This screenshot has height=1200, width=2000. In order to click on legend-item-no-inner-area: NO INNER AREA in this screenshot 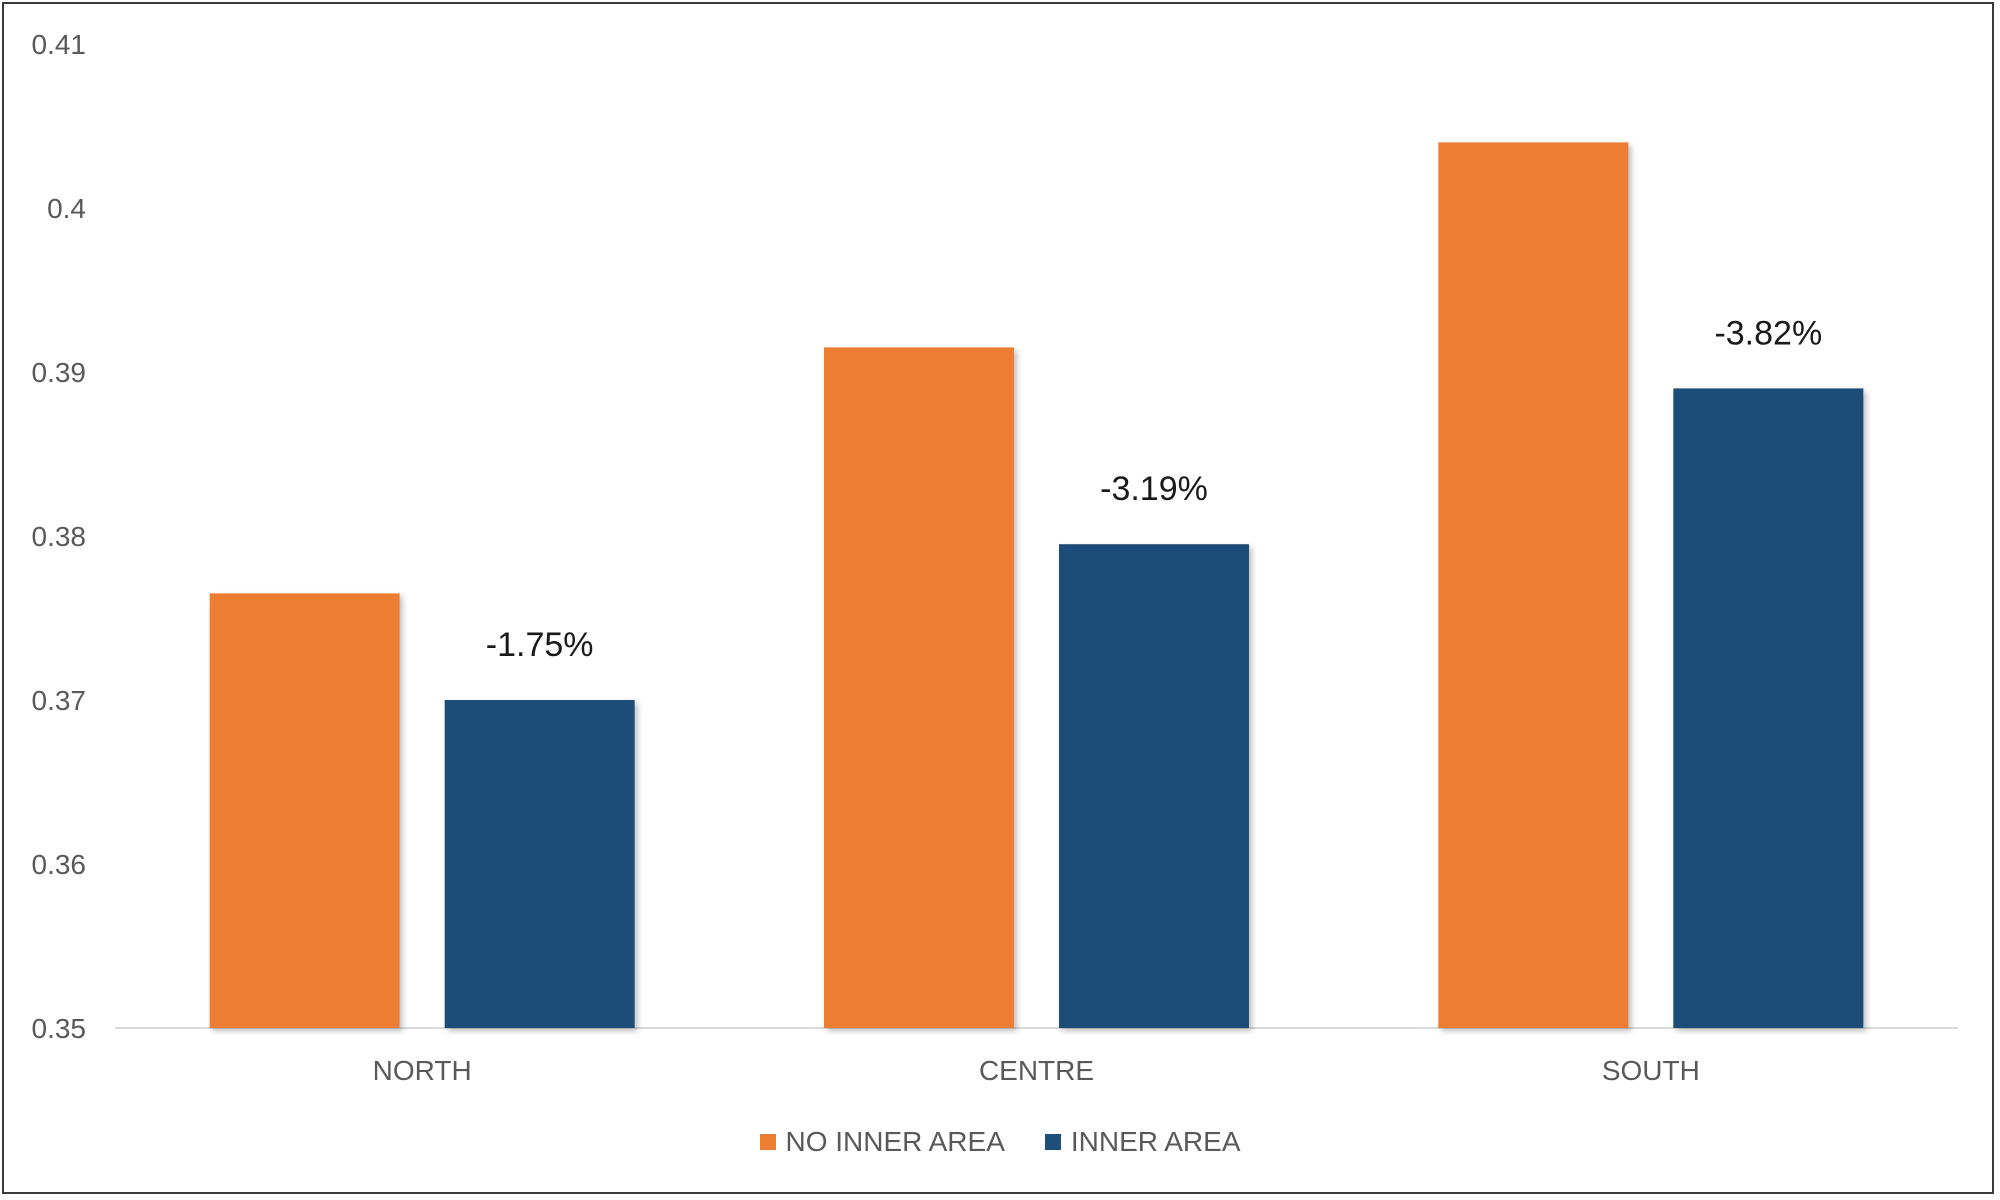, I will do `click(882, 1142)`.